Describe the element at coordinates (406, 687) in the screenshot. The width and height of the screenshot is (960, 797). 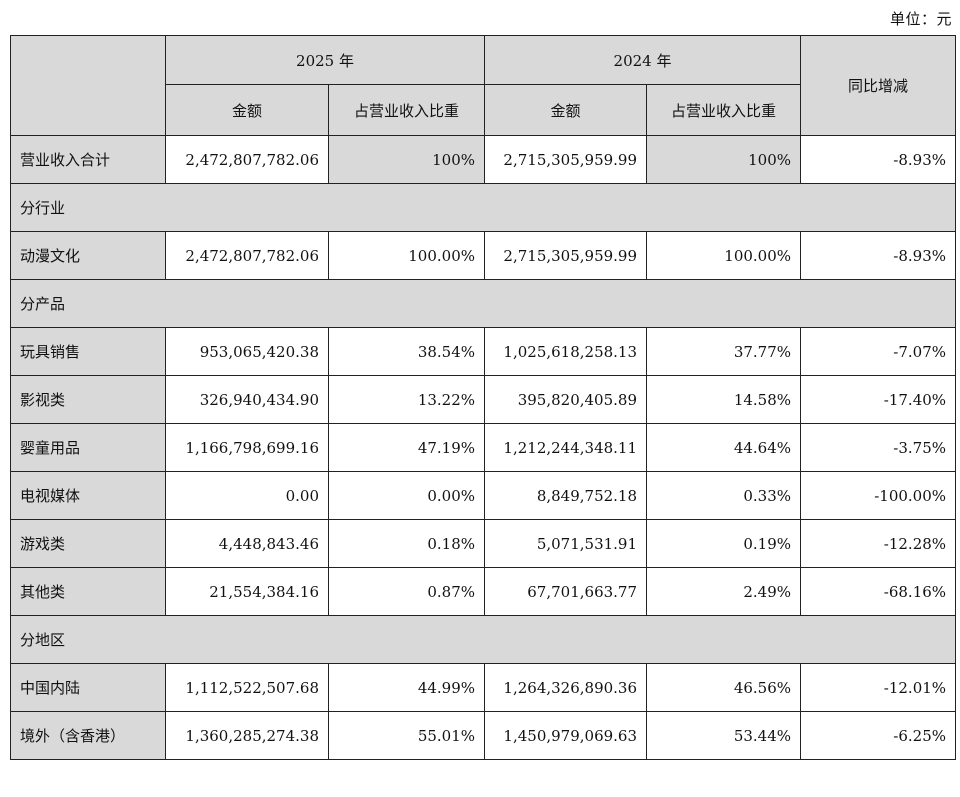
I see `share-2025: 44.99%` at that location.